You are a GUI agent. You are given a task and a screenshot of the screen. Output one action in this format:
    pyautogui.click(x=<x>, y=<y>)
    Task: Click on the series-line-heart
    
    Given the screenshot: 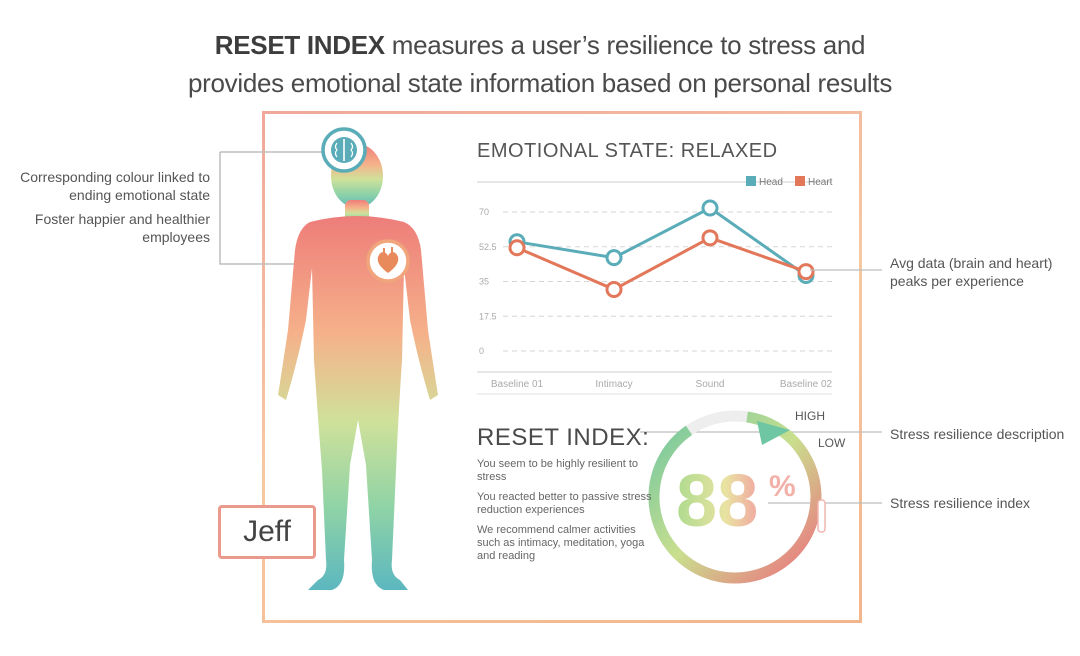 What is the action you would take?
    pyautogui.click(x=661, y=264)
    